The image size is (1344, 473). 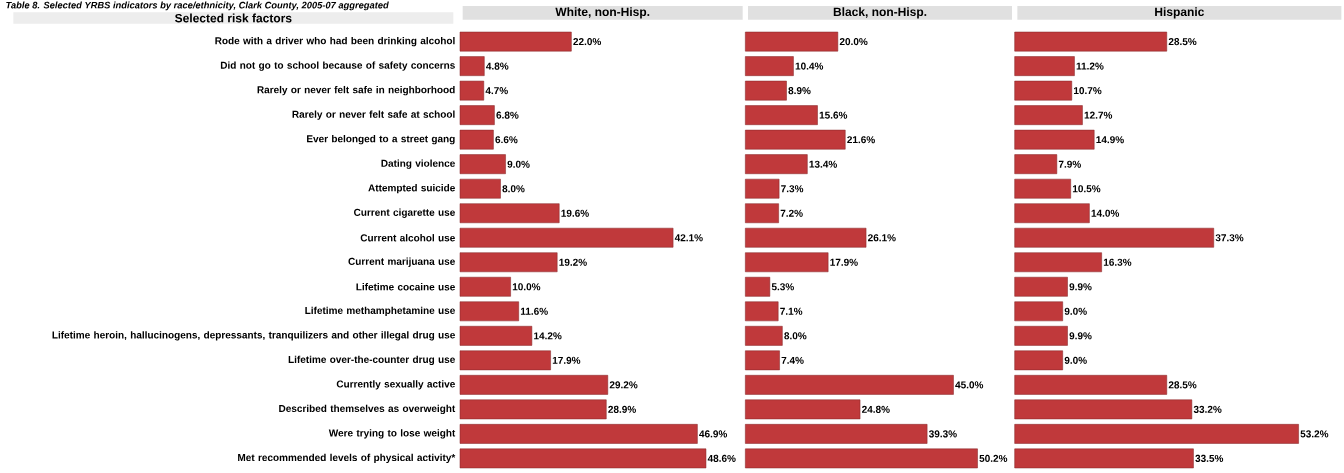 What do you see at coordinates (876, 409) in the screenshot?
I see `data-label: 24.8%` at bounding box center [876, 409].